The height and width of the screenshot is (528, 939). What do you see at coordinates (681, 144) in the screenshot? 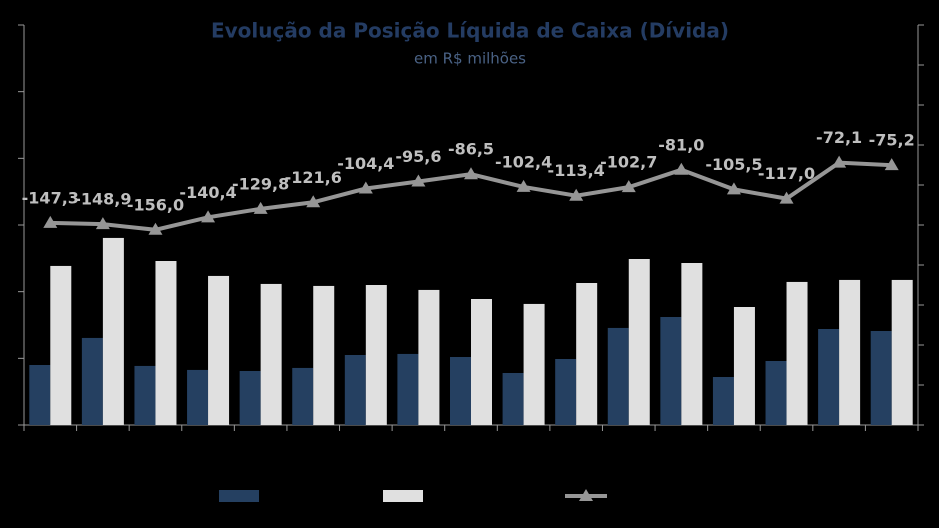
I see `data-label: -81,0` at bounding box center [681, 144].